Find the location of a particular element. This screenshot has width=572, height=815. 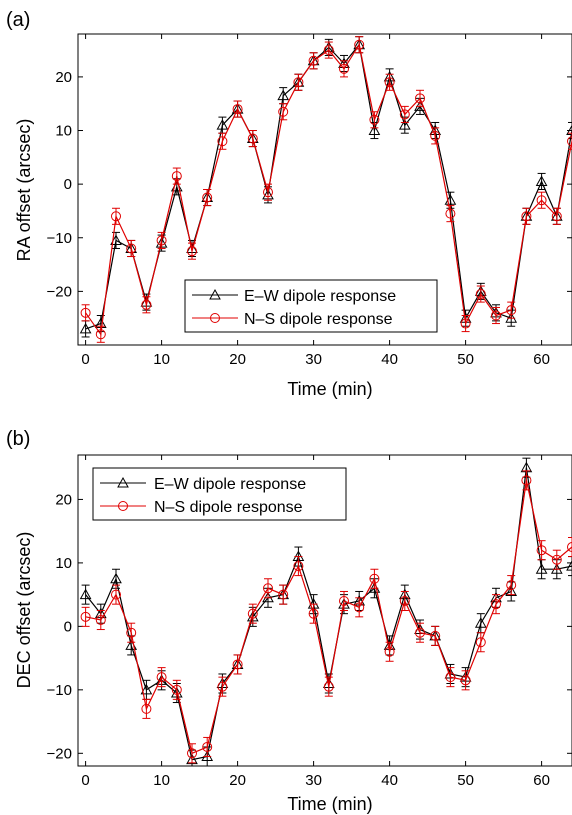

panel-b-legend: E–W dipole response N–S dipole response is located at coordinates (219, 494).